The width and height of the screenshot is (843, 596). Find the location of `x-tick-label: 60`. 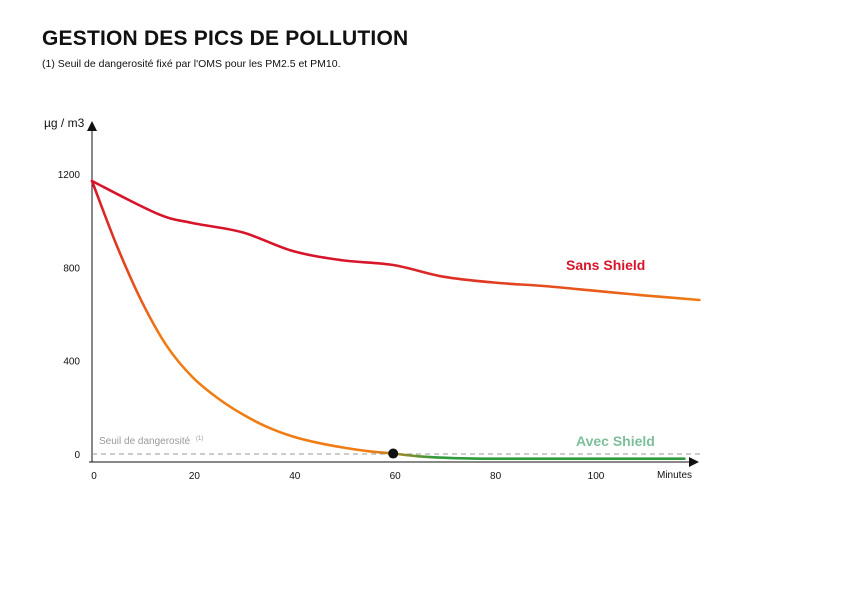

x-tick-label: 60 is located at coordinates (396, 476).